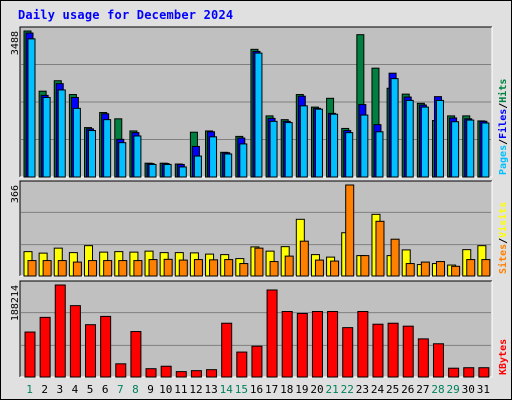  I want to click on x-tick-label: 29, so click(453, 389).